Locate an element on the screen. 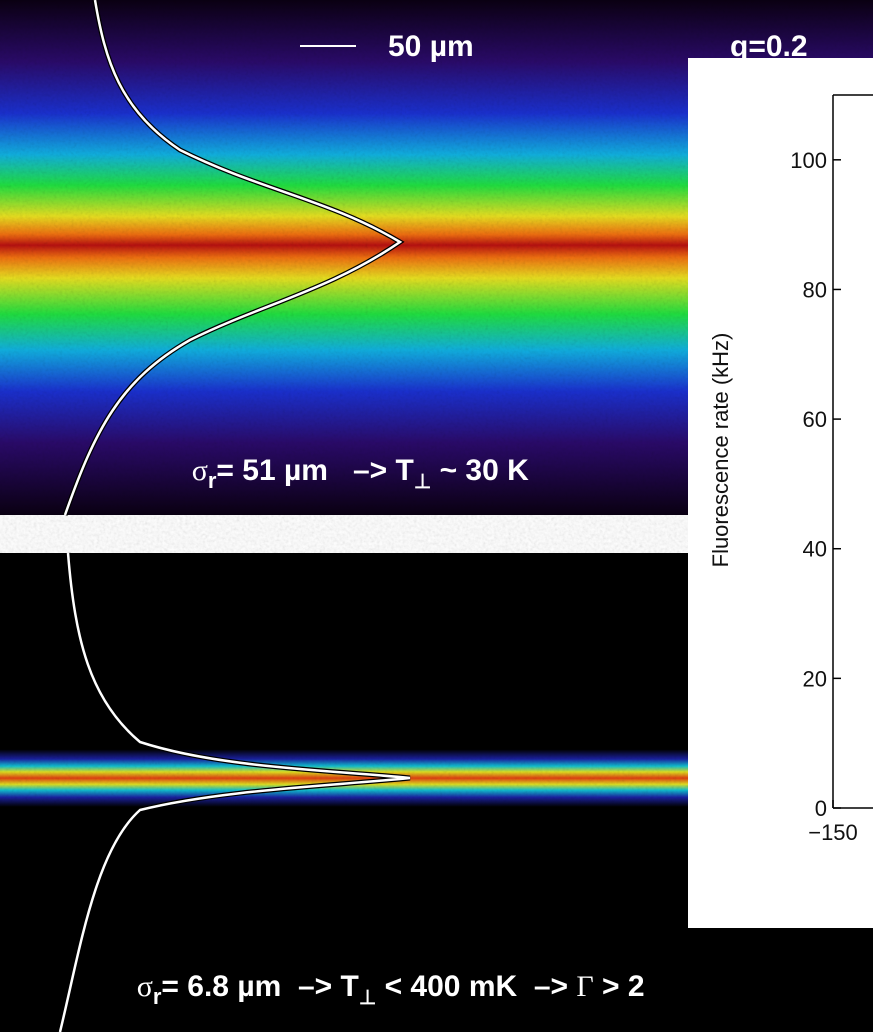  corner-label: q=0.2 is located at coordinates (769, 46).